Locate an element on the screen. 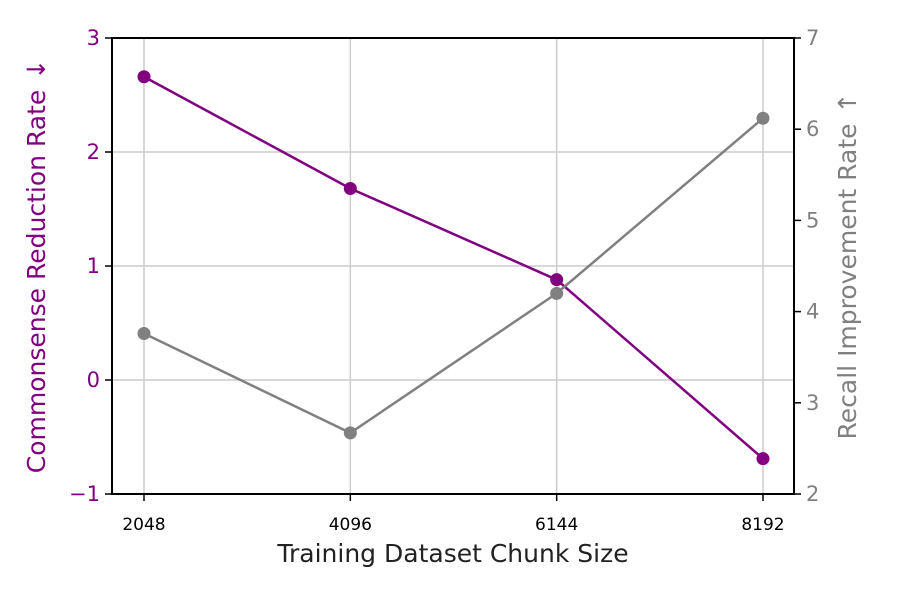 The width and height of the screenshot is (897, 598). x-tick-label: 2048 is located at coordinates (143, 525).